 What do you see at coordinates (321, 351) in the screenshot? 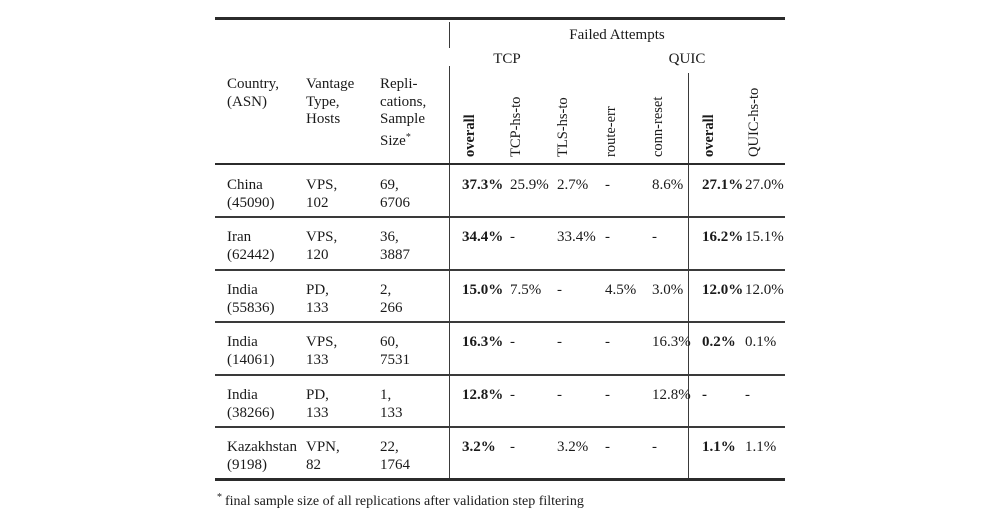
I see `cell-vantage: VPS, 133` at bounding box center [321, 351].